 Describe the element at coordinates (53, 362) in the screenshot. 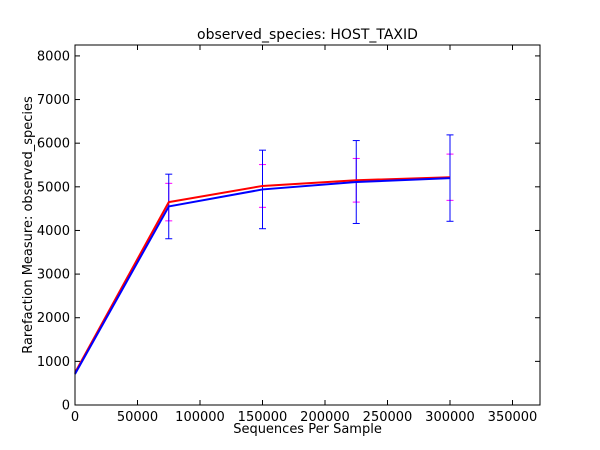

I see `y-tick-label: 1000` at that location.